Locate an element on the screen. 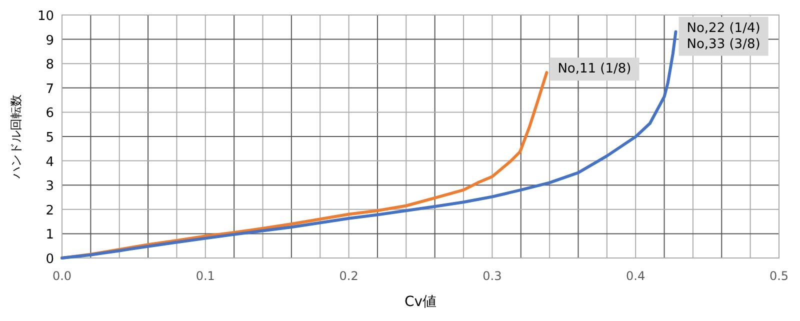  y-tick-label: 2 is located at coordinates (50, 210).